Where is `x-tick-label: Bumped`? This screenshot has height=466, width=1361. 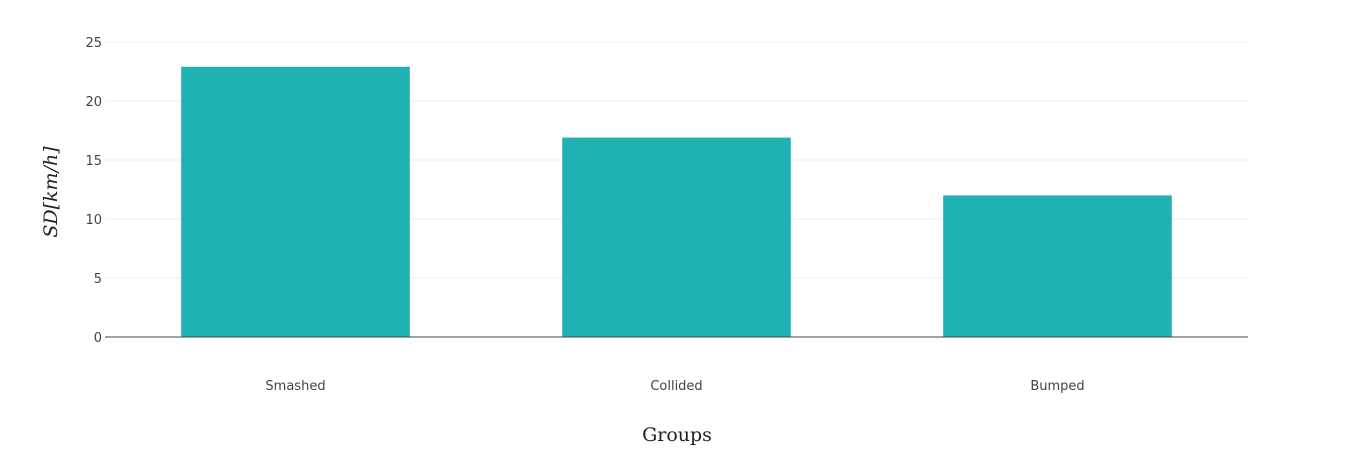
x-tick-label: Bumped is located at coordinates (1057, 386).